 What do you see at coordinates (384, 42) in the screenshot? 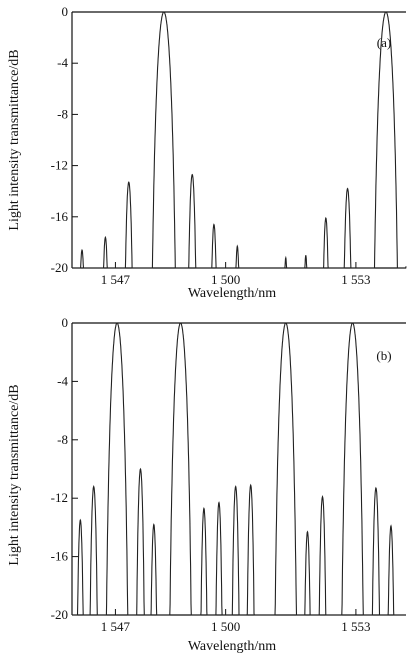
I see `panel-a-label: (a)` at bounding box center [384, 42].